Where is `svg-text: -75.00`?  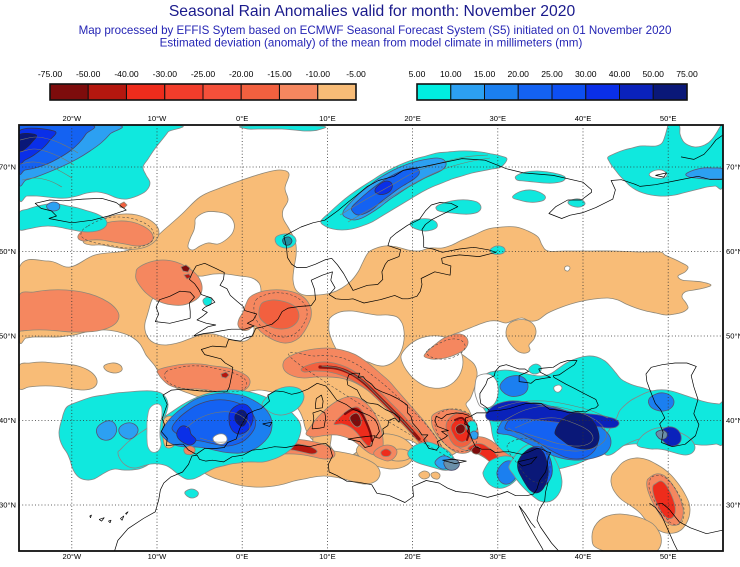 svg-text: -75.00 is located at coordinates (50, 74).